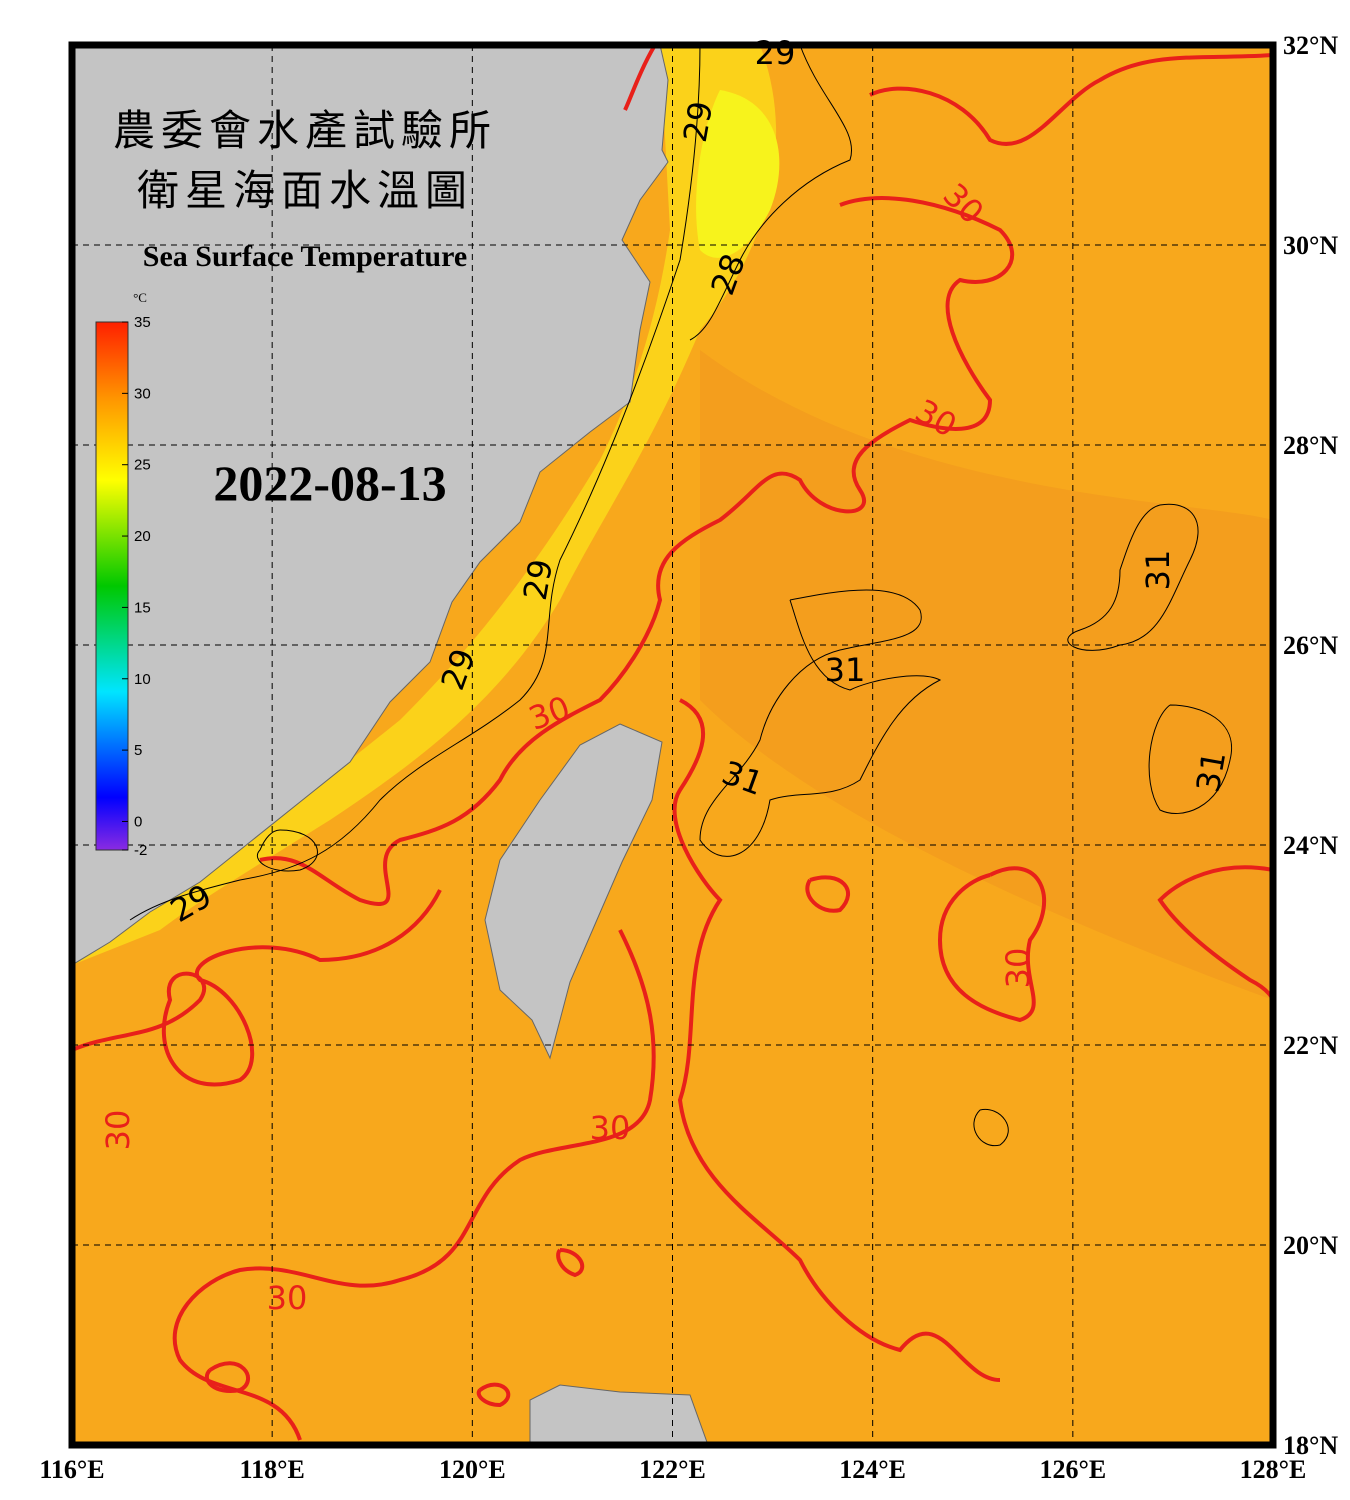 The height and width of the screenshot is (1500, 1350). Describe the element at coordinates (140, 850) in the screenshot. I see `colorbar-tick-label: -2` at that location.